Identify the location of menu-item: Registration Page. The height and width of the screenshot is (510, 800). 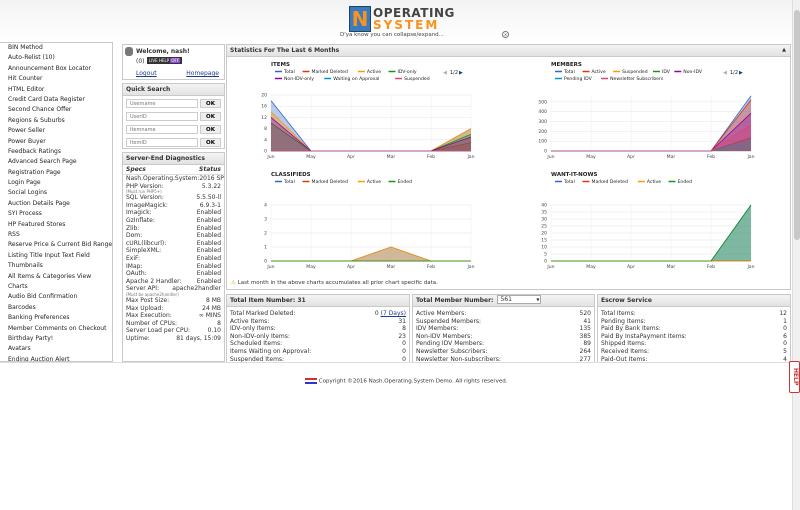
(34, 172).